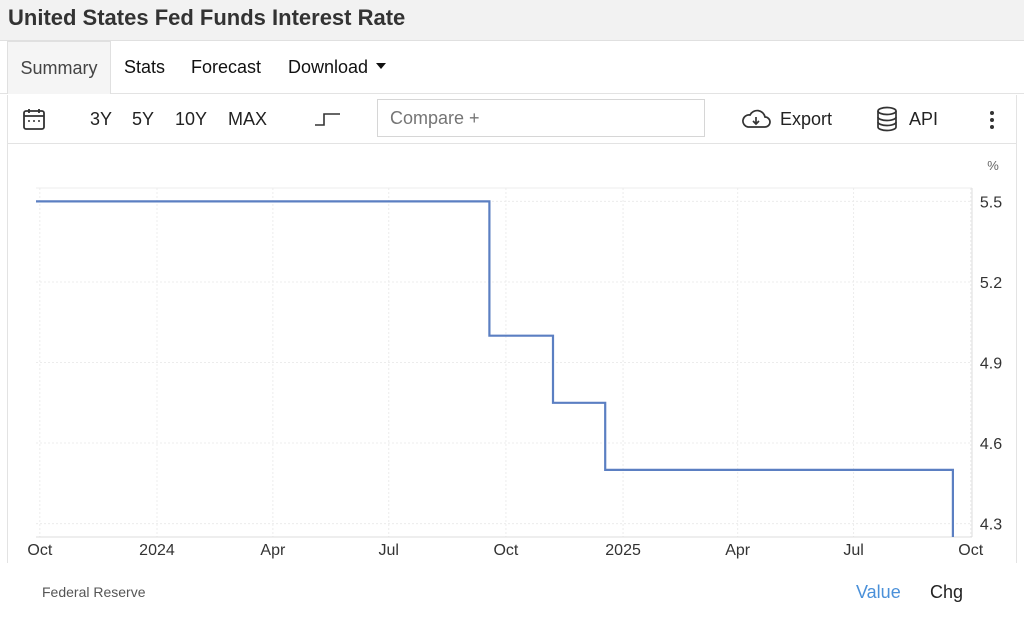  I want to click on tab-forecast-label: Forecast, so click(226, 67).